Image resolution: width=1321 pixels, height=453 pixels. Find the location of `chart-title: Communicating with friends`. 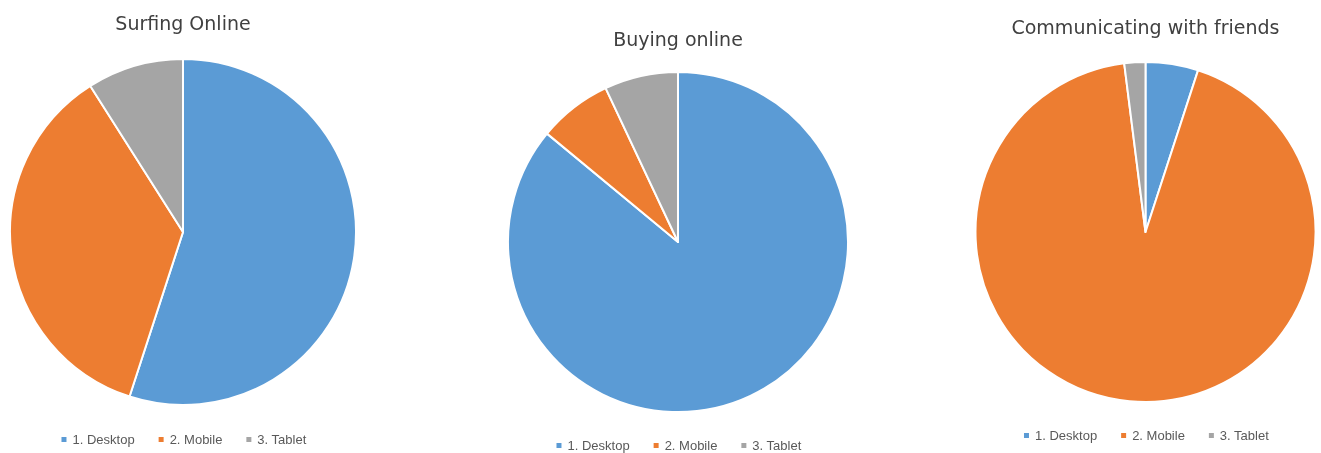

chart-title: Communicating with friends is located at coordinates (1145, 26).